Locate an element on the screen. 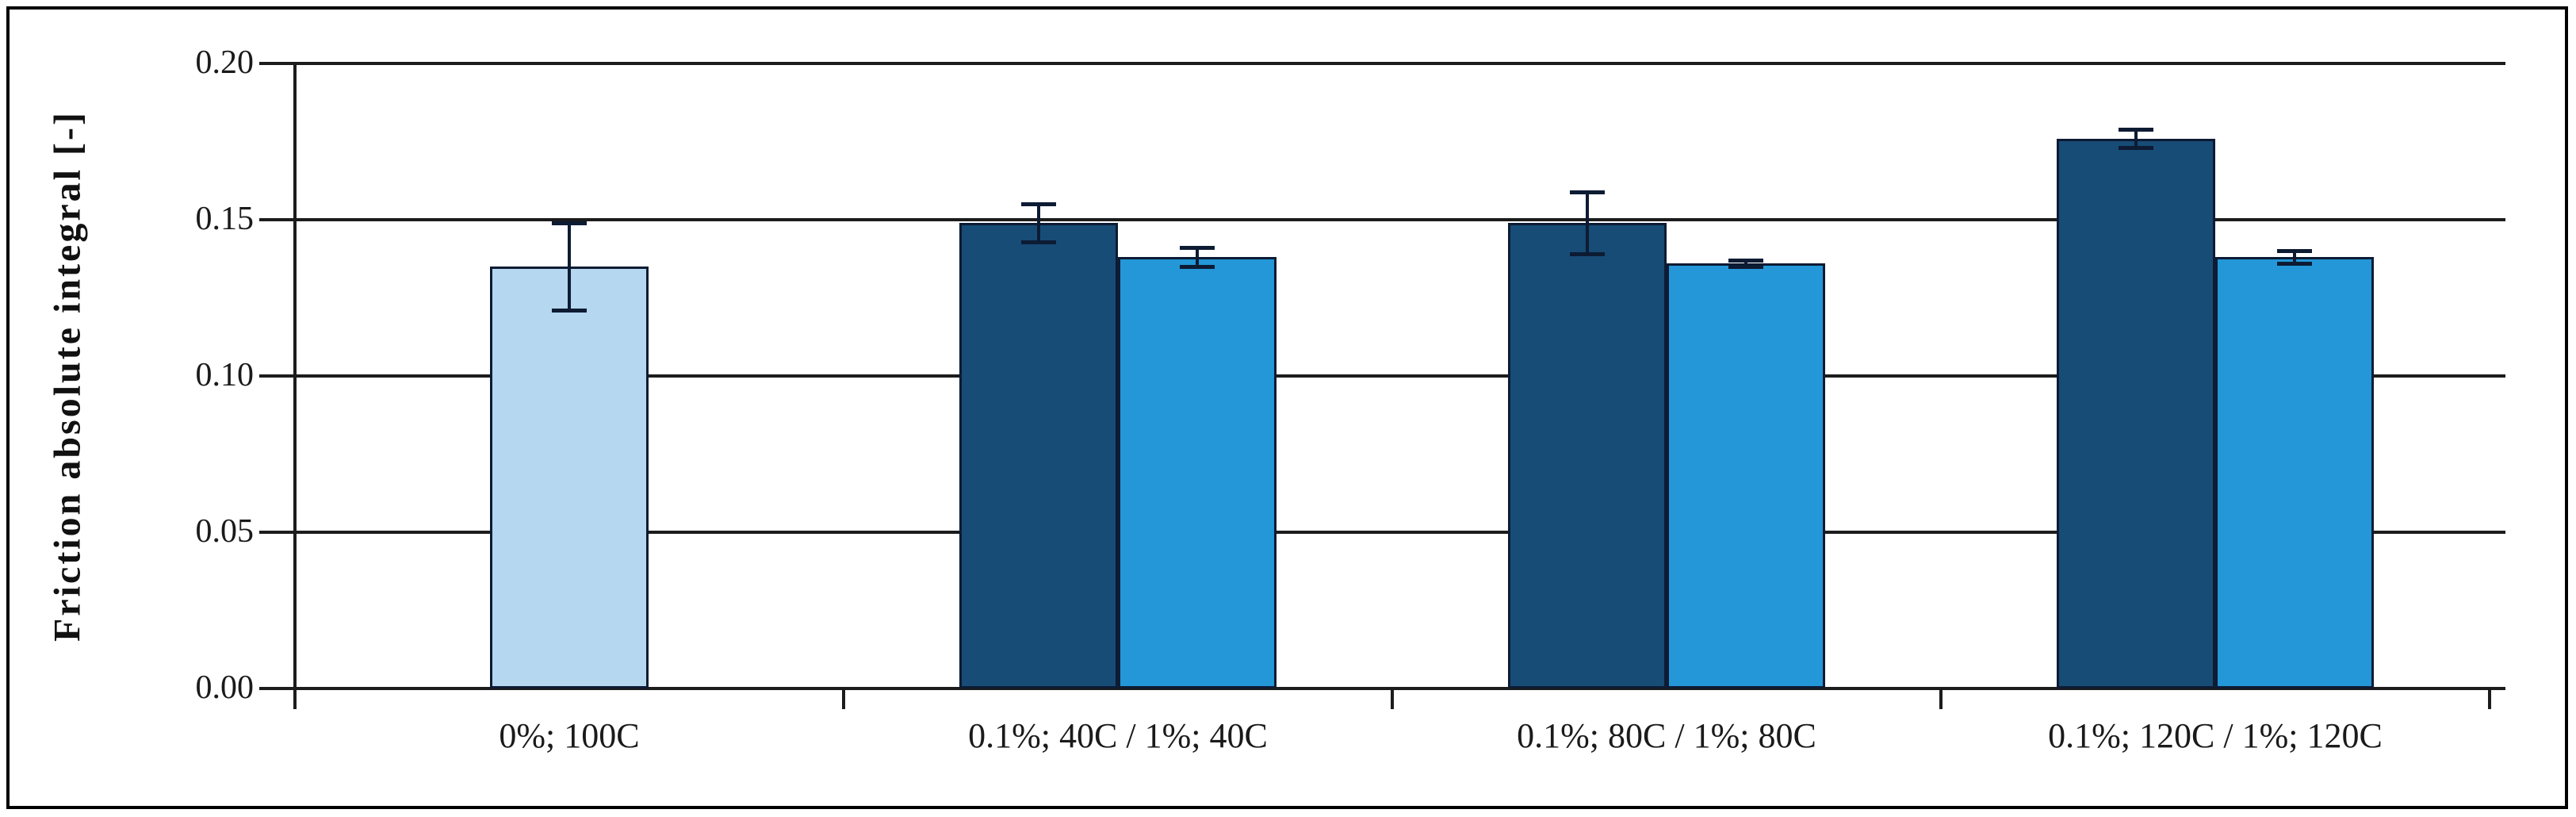 The image size is (2576, 817). y-tick-label: 0.05 is located at coordinates (225, 531).